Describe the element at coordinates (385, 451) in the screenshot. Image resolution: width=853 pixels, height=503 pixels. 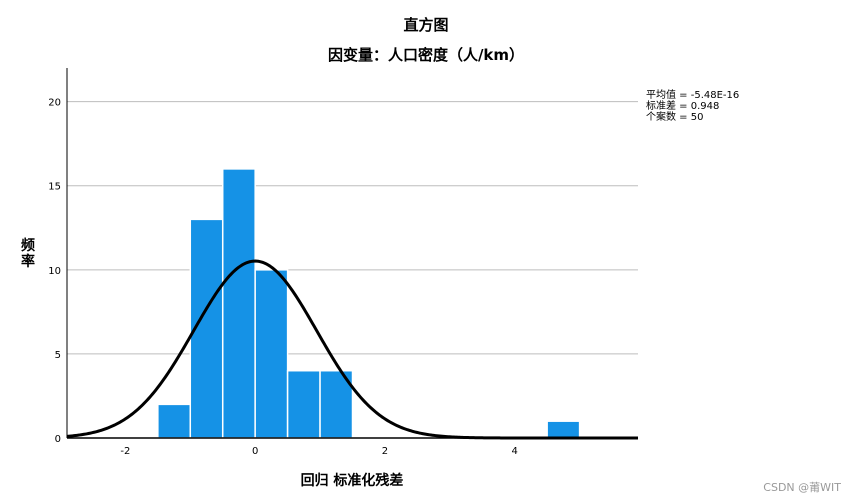
I see `x-tick-label: 2` at that location.